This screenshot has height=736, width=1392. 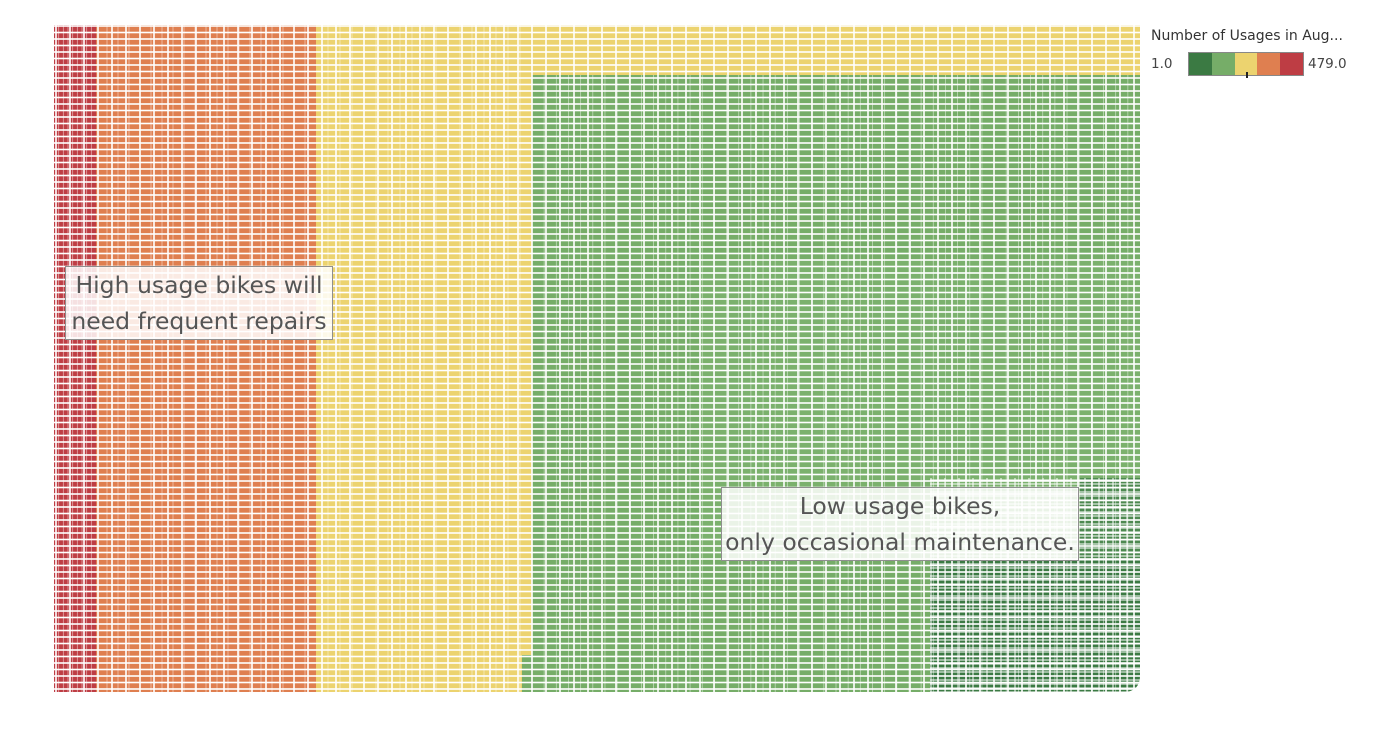 I want to click on low-usage-annotation-line-1: Low usage bikes,, so click(x=900, y=506).